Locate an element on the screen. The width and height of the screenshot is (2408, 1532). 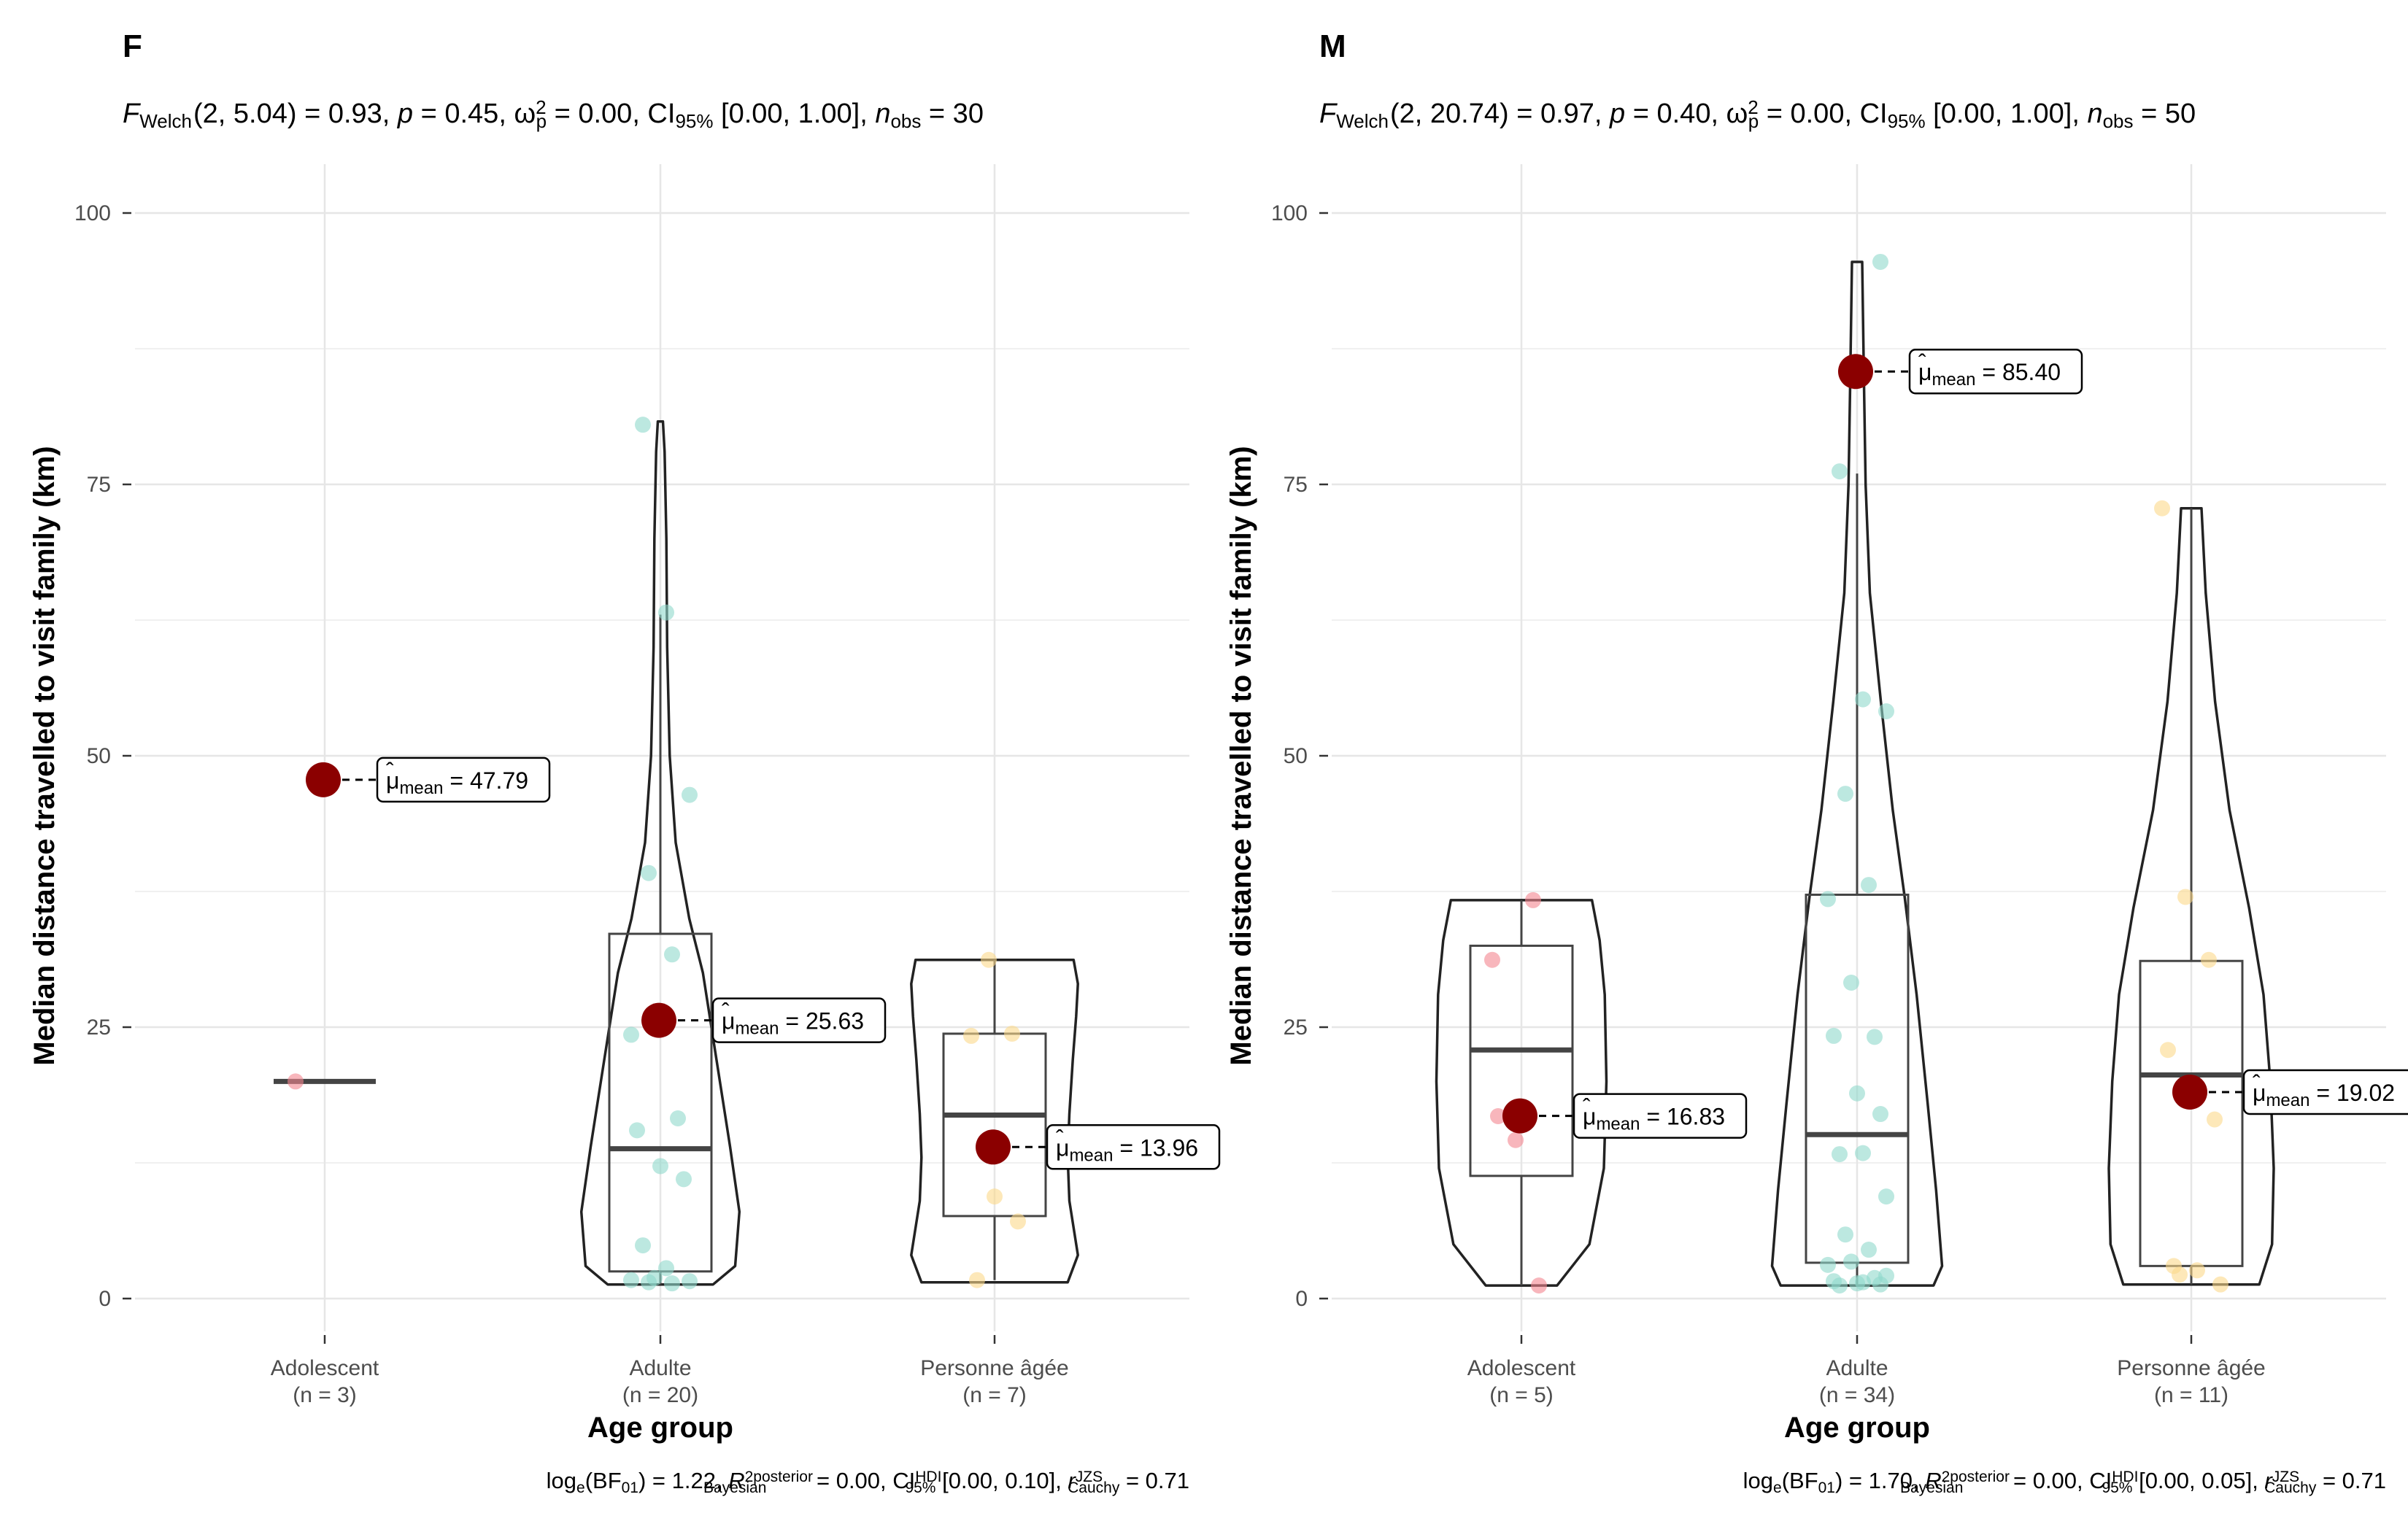
mean-label: μmean = 25.63 is located at coordinates (793, 1024).